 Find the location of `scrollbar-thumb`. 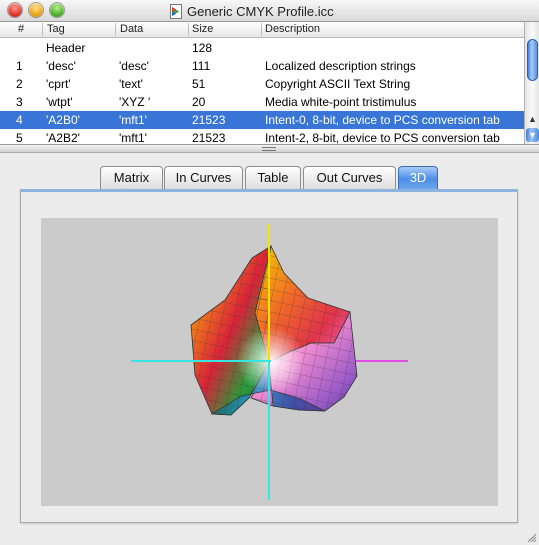

scrollbar-thumb is located at coordinates (532, 60).